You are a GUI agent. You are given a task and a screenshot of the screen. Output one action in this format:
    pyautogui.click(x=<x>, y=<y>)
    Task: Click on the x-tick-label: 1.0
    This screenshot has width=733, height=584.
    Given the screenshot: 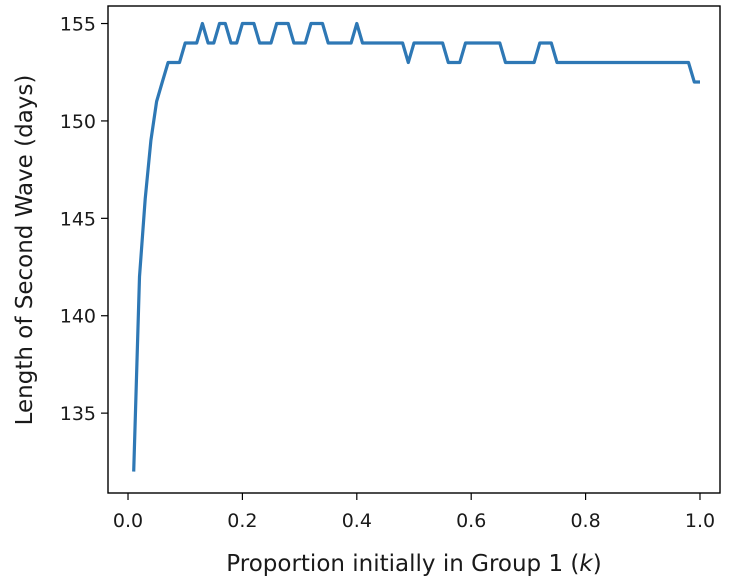 What is the action you would take?
    pyautogui.click(x=700, y=521)
    